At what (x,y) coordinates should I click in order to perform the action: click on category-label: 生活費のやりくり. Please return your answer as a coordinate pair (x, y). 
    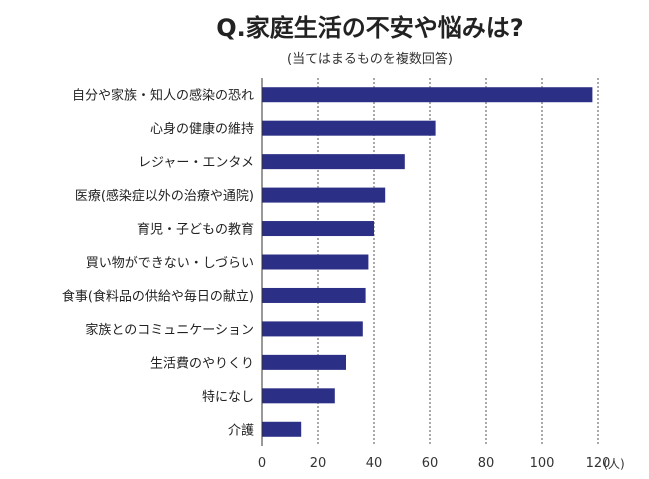
    Looking at the image, I should click on (202, 363).